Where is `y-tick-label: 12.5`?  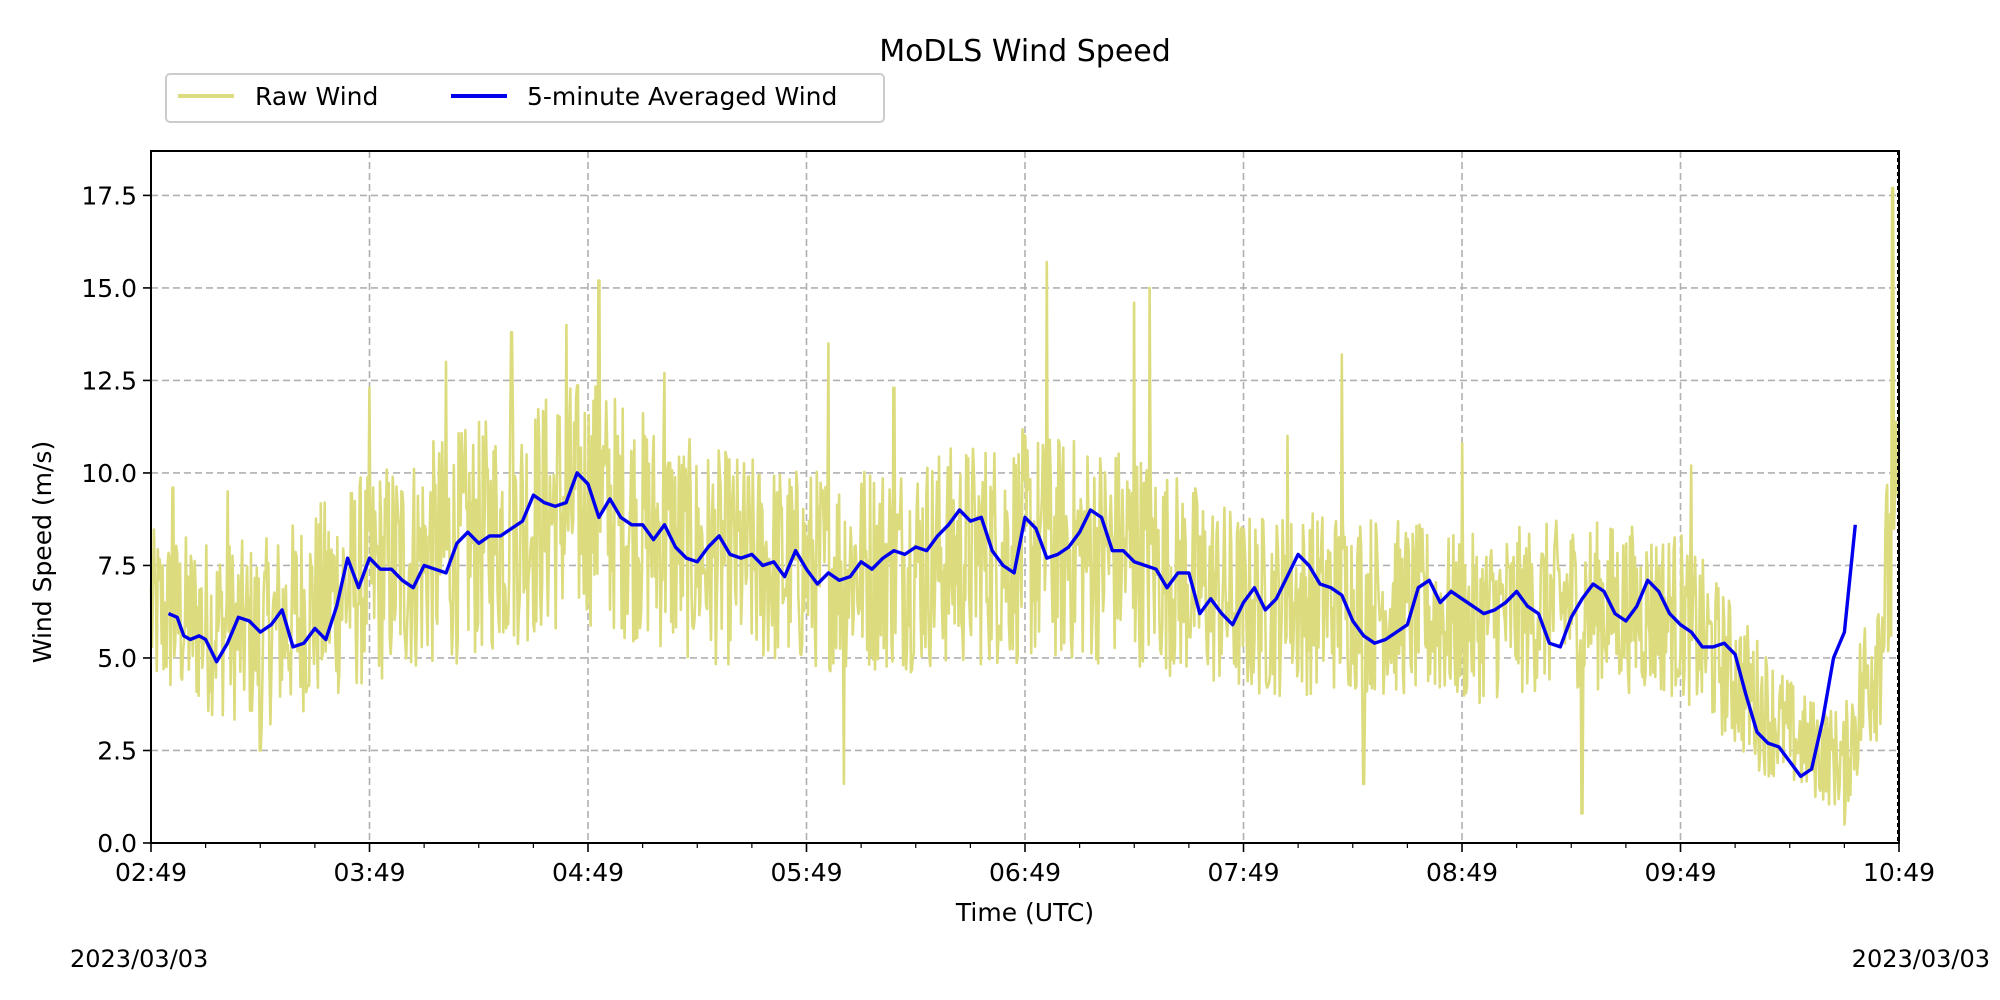
y-tick-label: 12.5 is located at coordinates (109, 380).